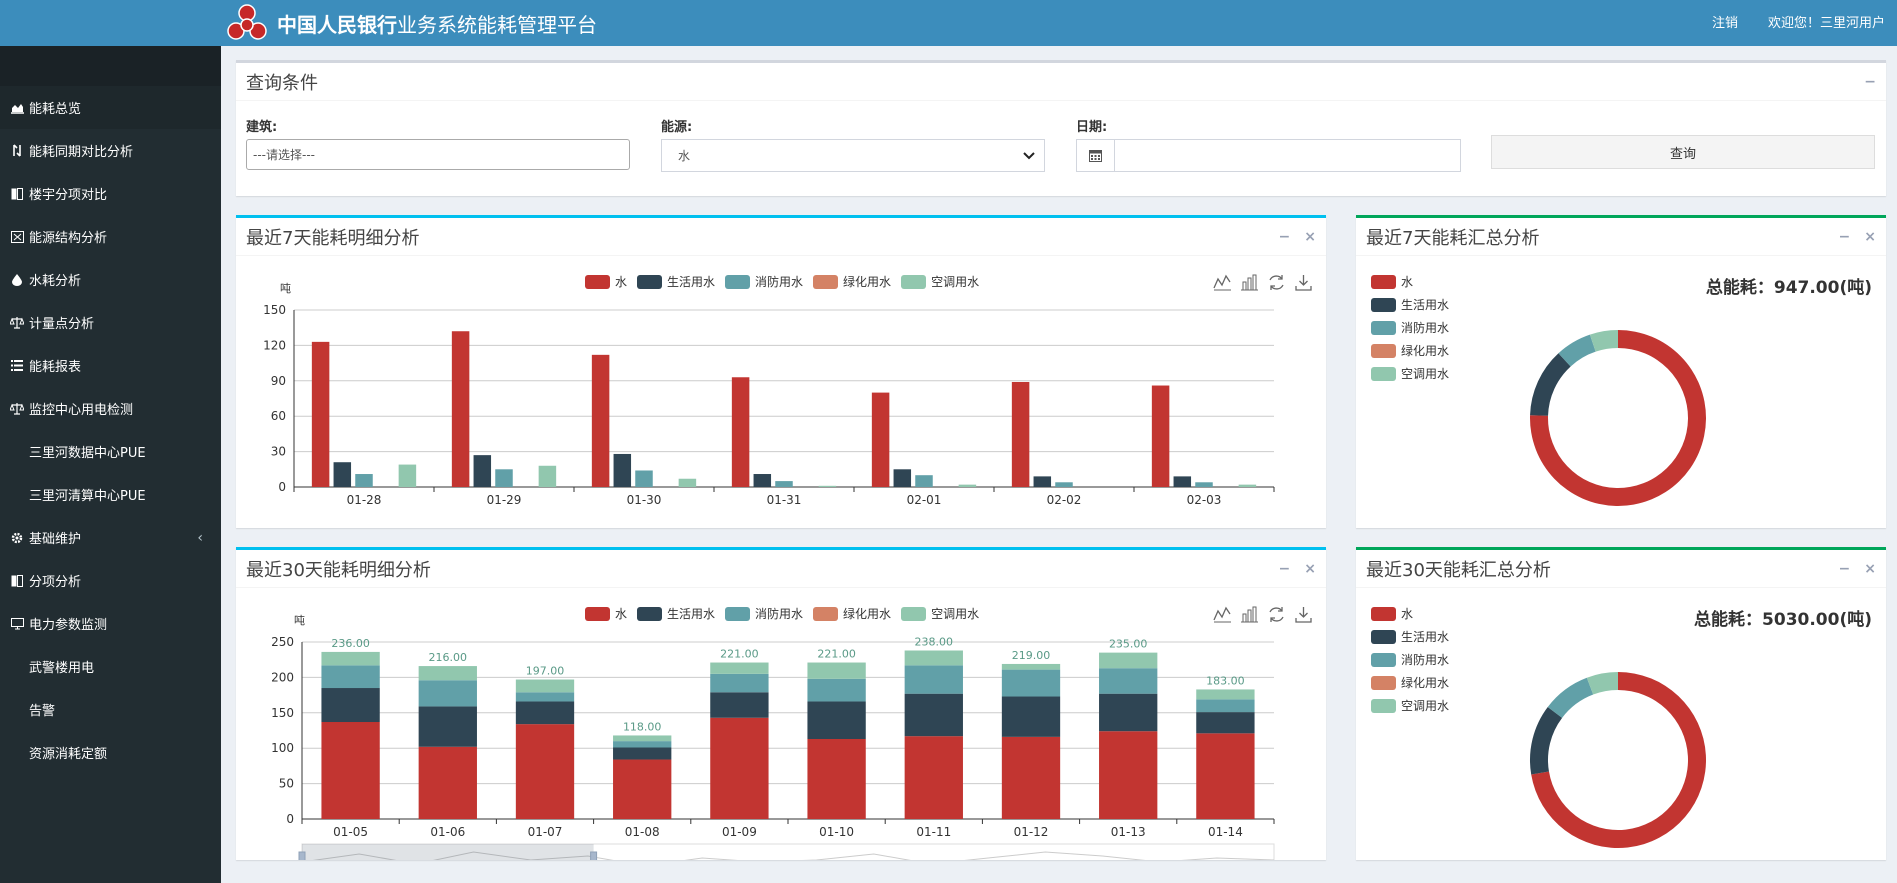 The image size is (1897, 883). Describe the element at coordinates (448, 852) in the screenshot. I see `datazoom-selection` at that location.